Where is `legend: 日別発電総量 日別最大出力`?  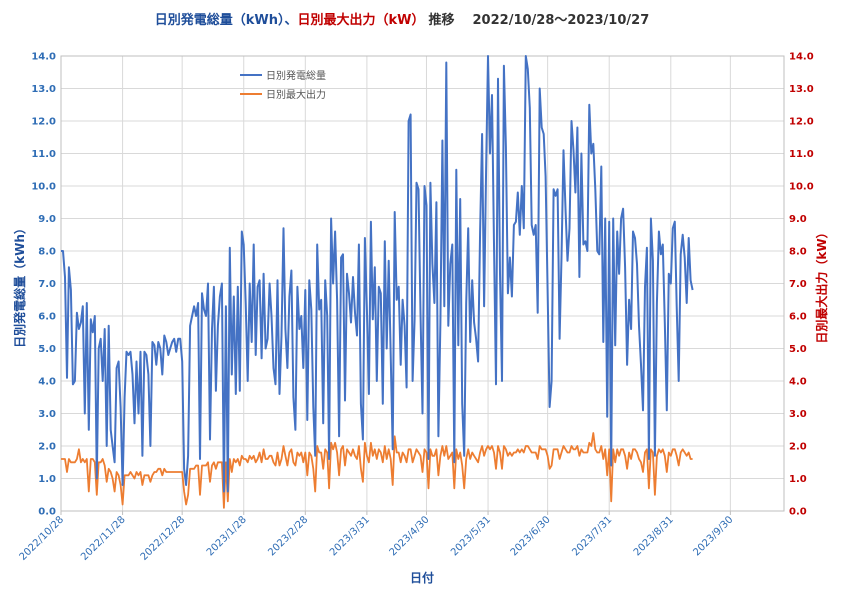
legend: 日別発電総量 日別最大出力 is located at coordinates (283, 85).